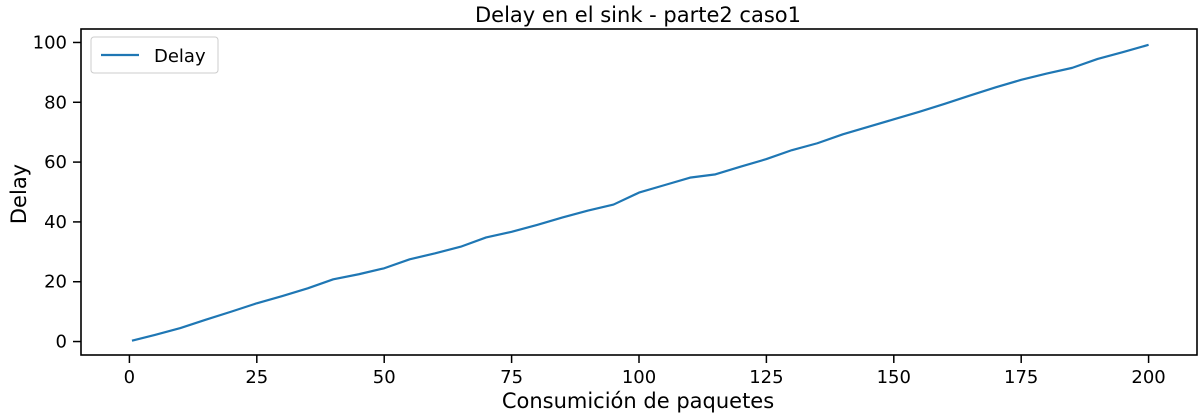  Describe the element at coordinates (638, 401) in the screenshot. I see `x-axis-title: Consumición de paquetes` at that location.